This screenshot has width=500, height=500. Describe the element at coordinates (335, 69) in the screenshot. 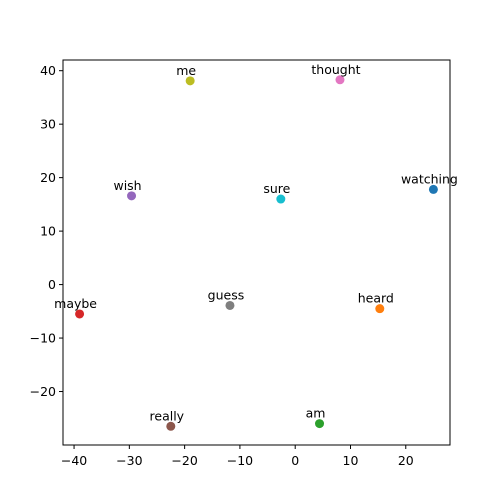

I see `point-label-thought: thought` at that location.